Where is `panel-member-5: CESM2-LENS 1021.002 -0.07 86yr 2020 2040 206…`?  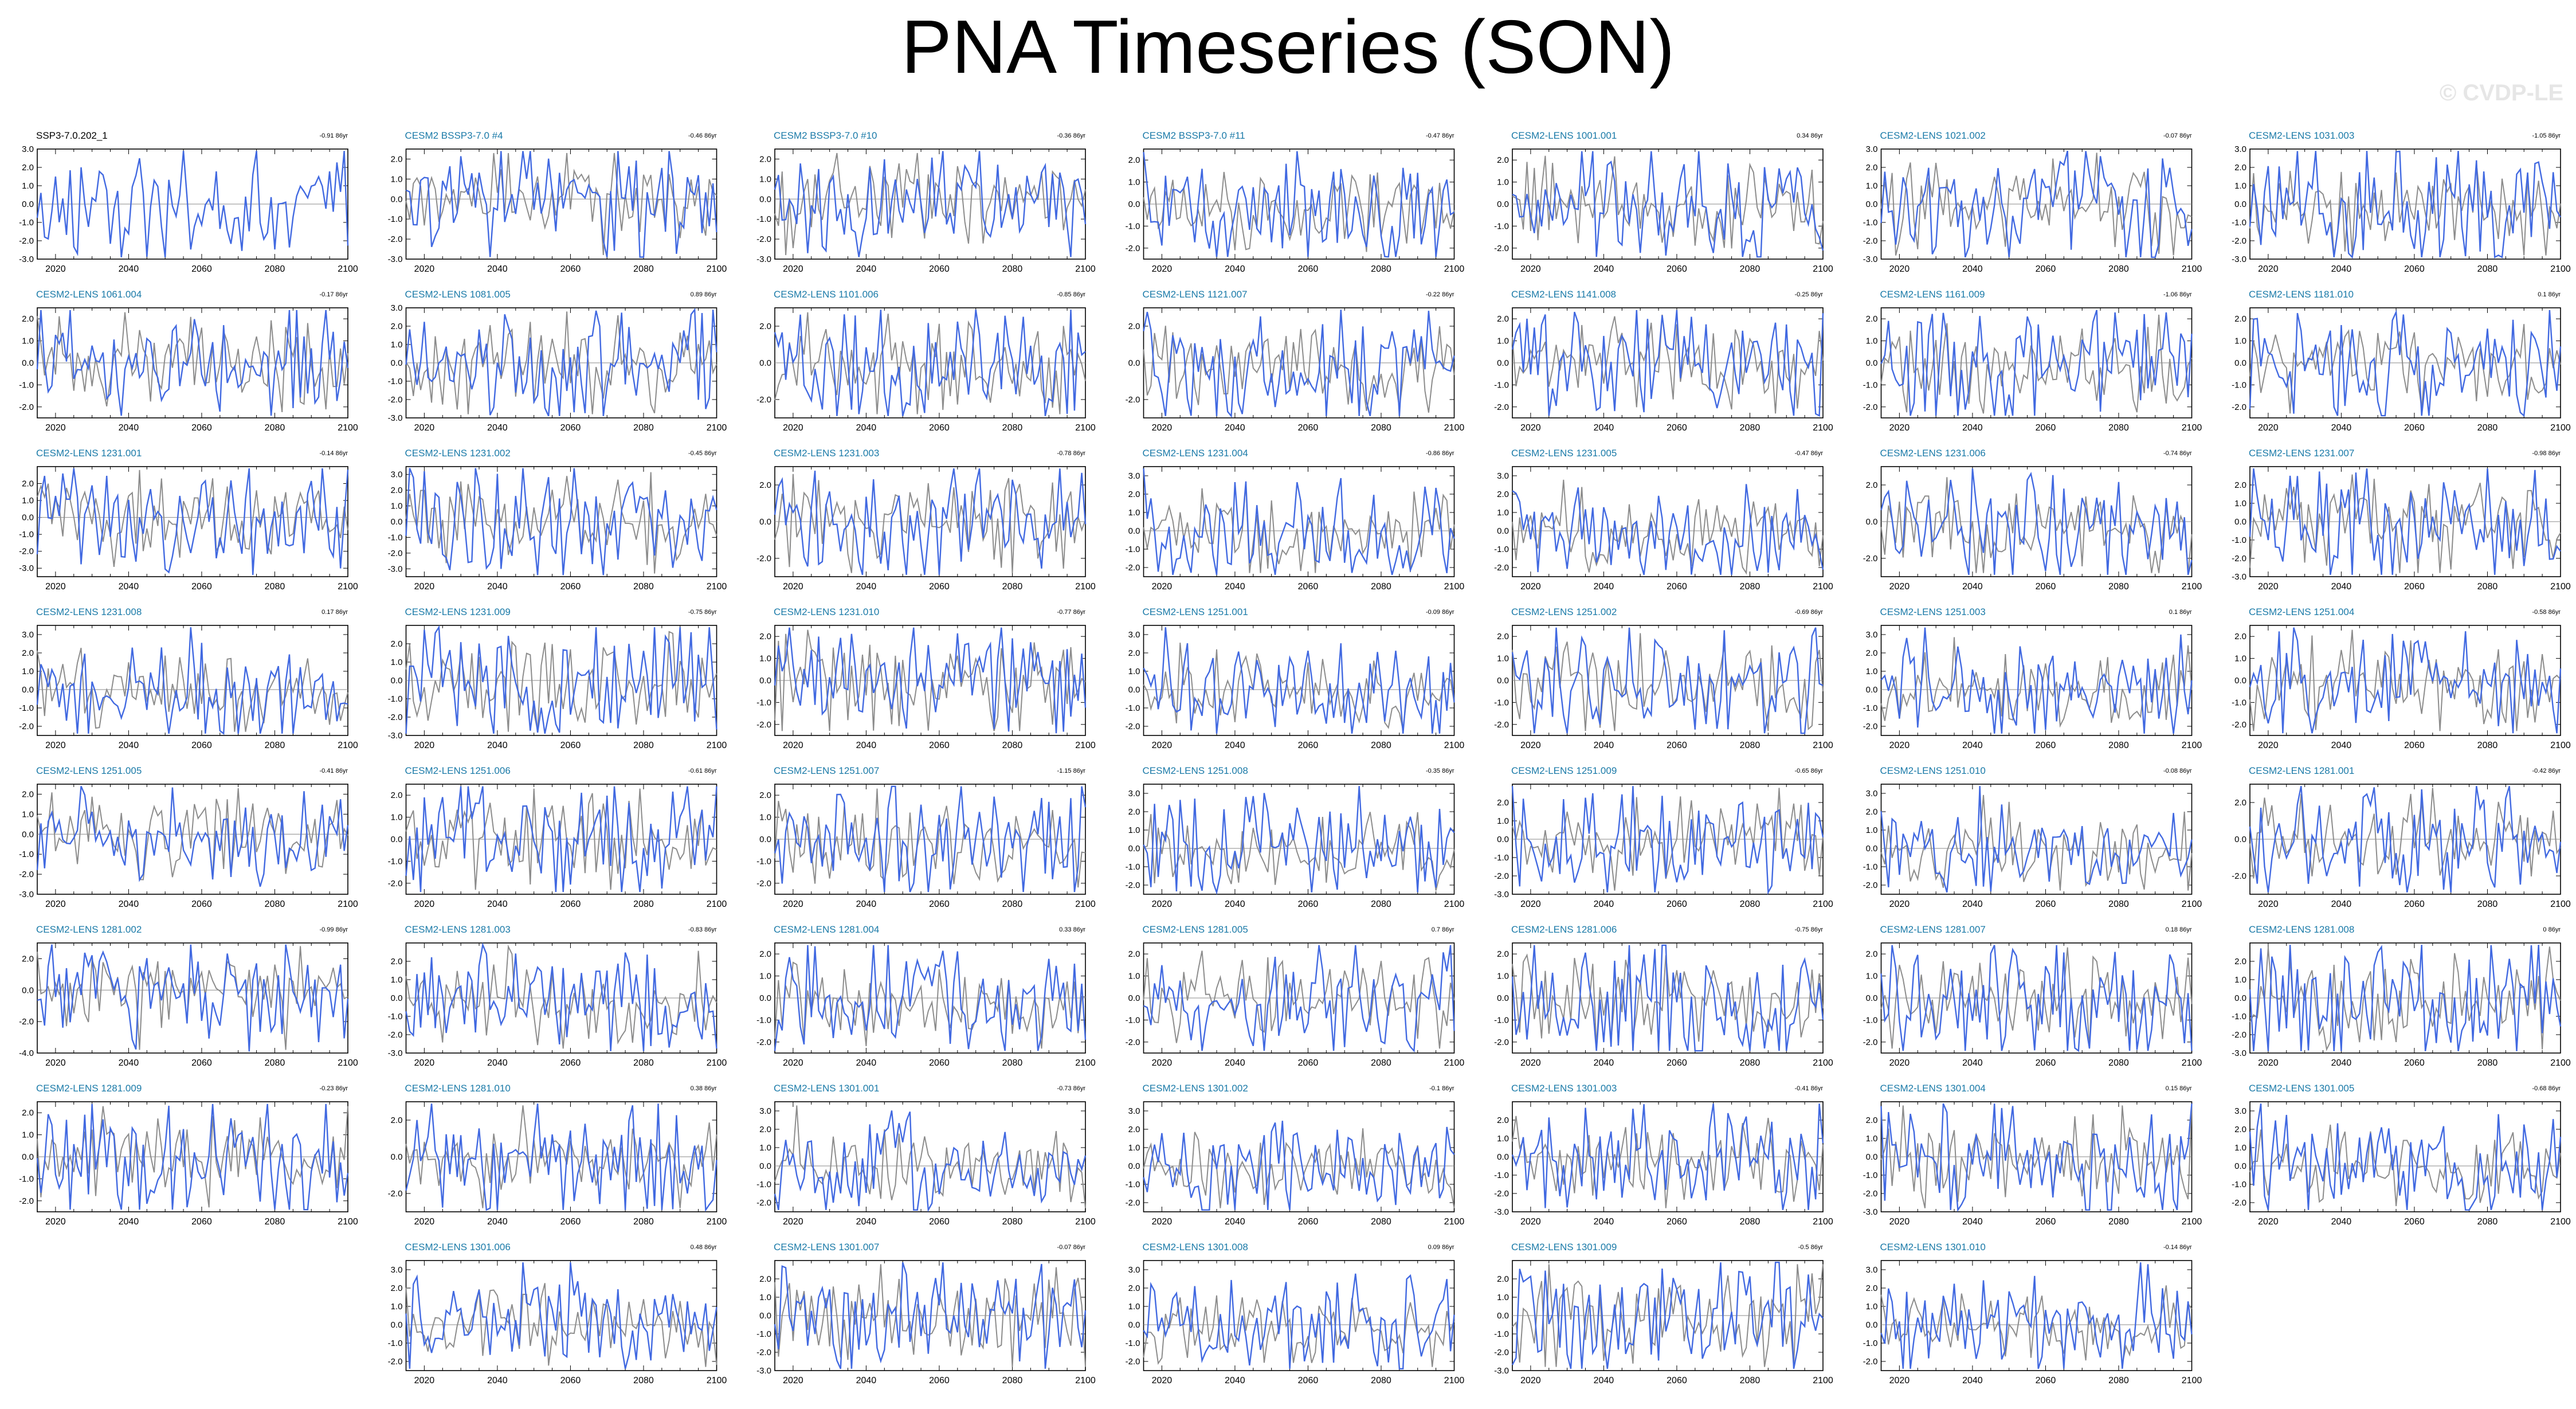
panel-member-5: CESM2-LENS 1021.002 -0.07 86yr 2020 2040 206… is located at coordinates (2032, 202).